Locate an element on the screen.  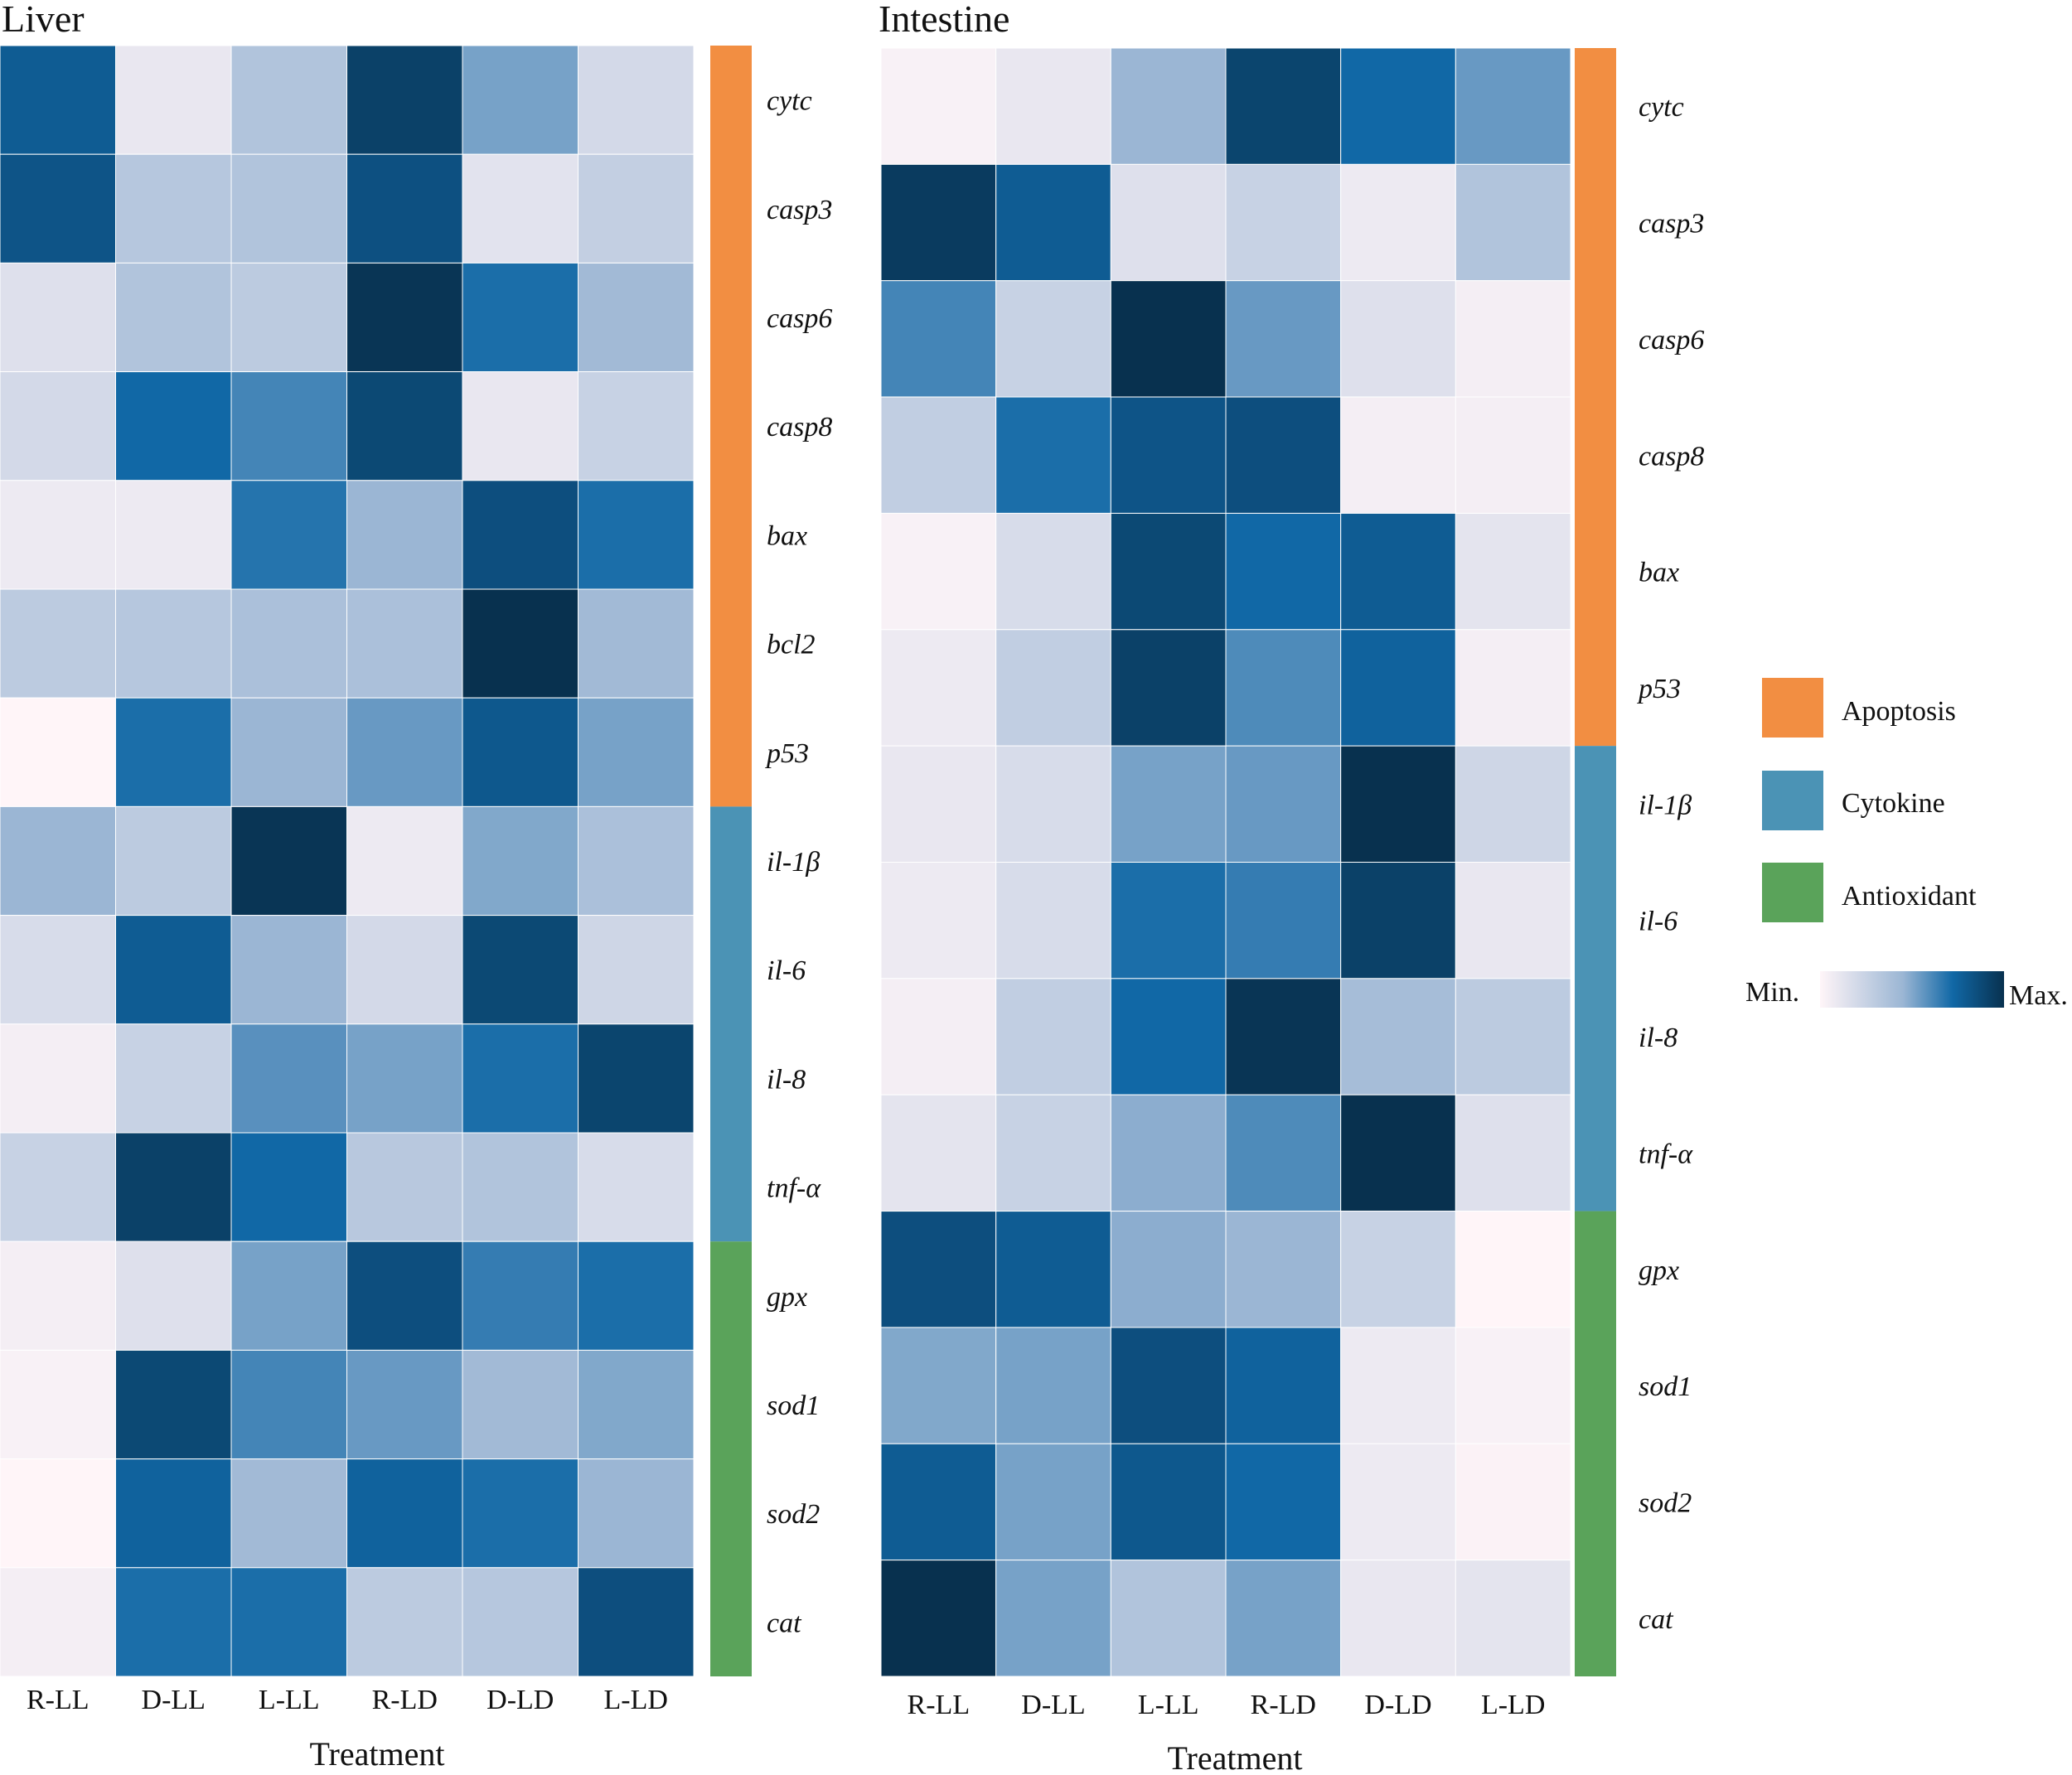
liver-cell-il-1beta-l-ld is located at coordinates (636, 861).